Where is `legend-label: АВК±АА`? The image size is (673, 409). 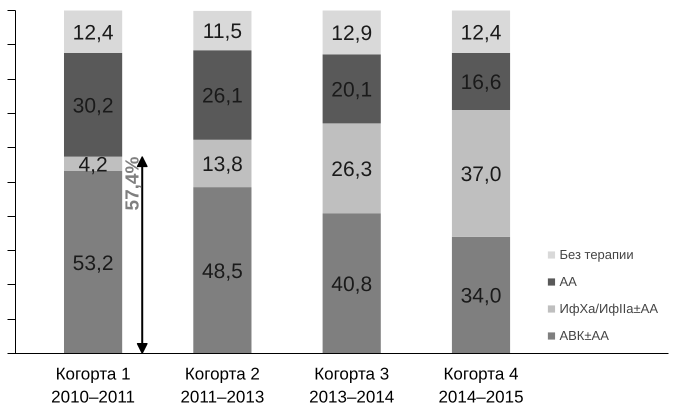 legend-label: АВК±АА is located at coordinates (584, 335).